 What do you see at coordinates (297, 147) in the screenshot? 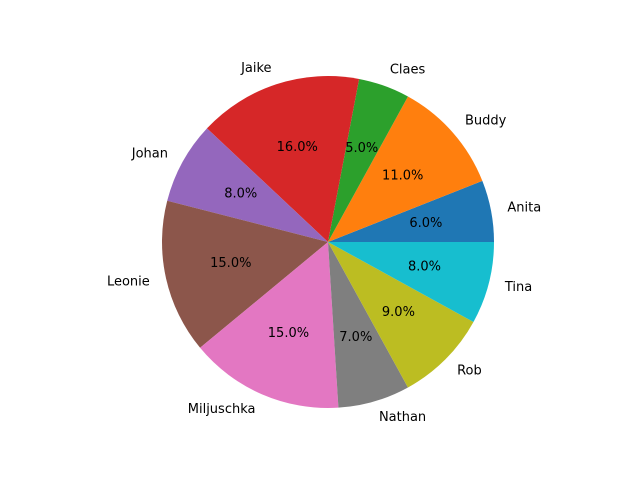
I see `pie-pct-label-jaike: 16.0%` at bounding box center [297, 147].